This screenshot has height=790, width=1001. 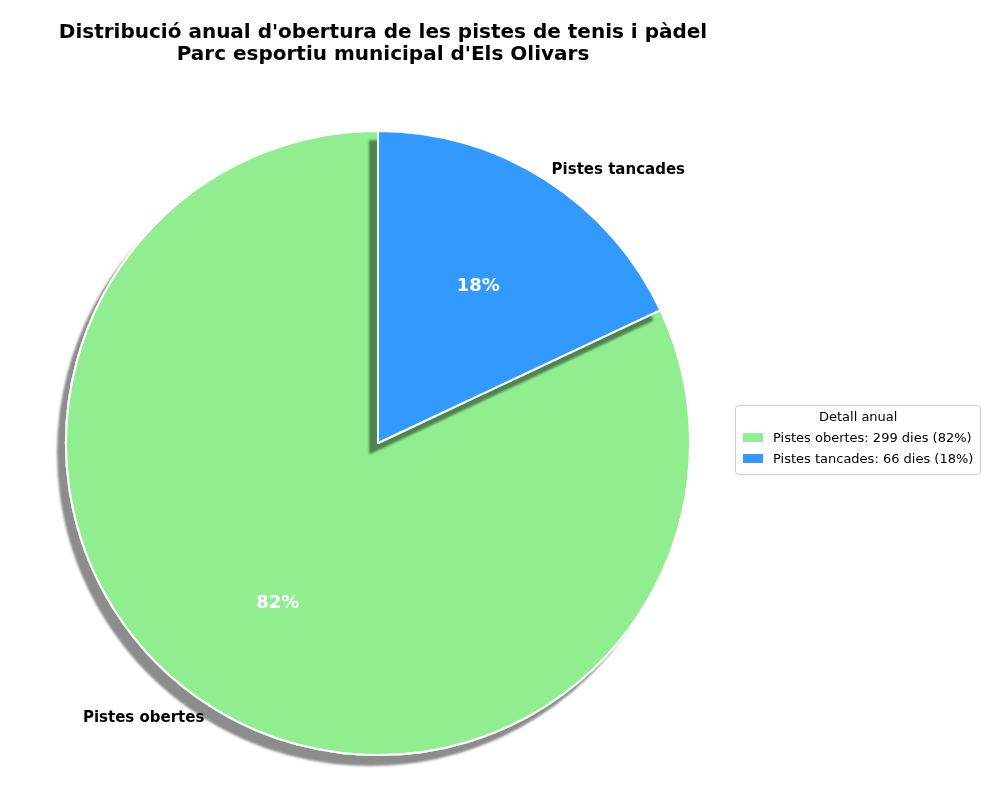 What do you see at coordinates (383, 31) in the screenshot?
I see `chart-title: Distribució anual d'obertura de les pistes de tenis i pàdel` at bounding box center [383, 31].